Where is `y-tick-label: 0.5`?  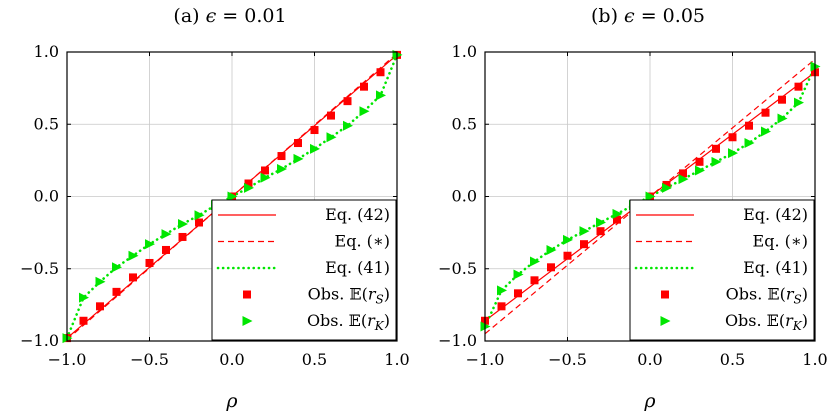 y-tick-label: 0.5 is located at coordinates (464, 123).